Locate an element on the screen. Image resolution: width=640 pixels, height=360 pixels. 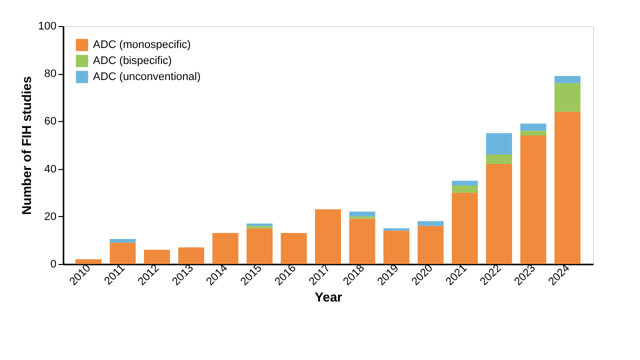
legend-label: ADC (bispecific) is located at coordinates (132, 61).